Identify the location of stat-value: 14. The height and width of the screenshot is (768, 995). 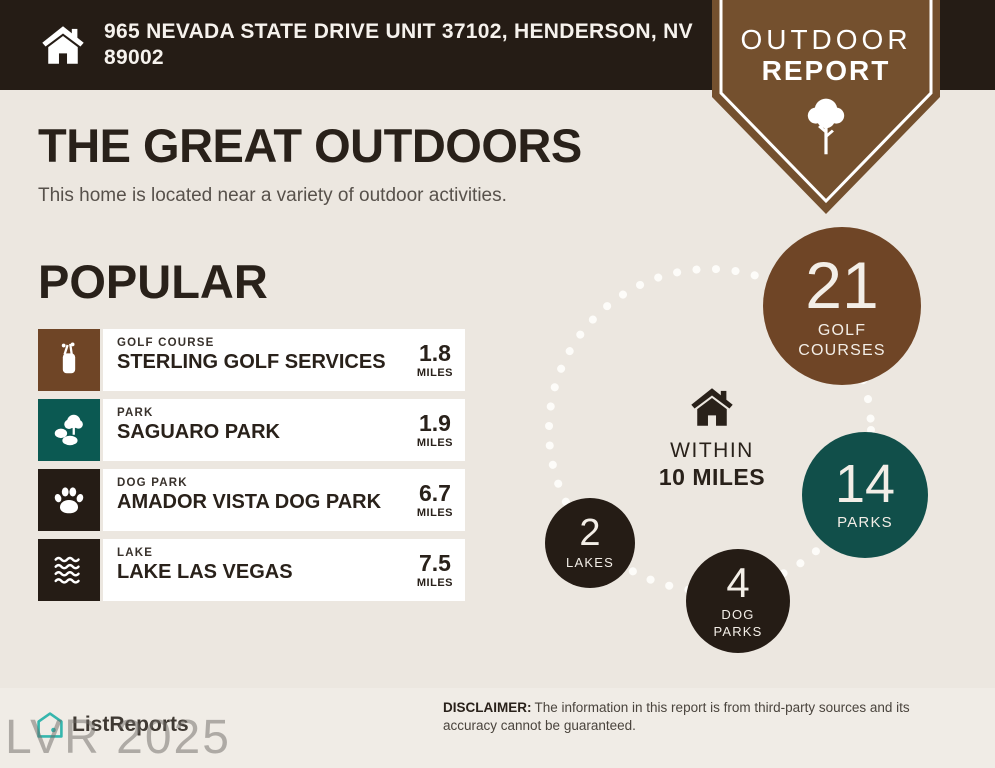
(865, 484).